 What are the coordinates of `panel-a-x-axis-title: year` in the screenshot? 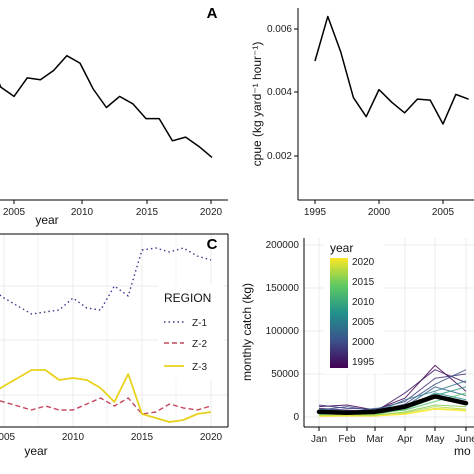 It's located at (46, 220).